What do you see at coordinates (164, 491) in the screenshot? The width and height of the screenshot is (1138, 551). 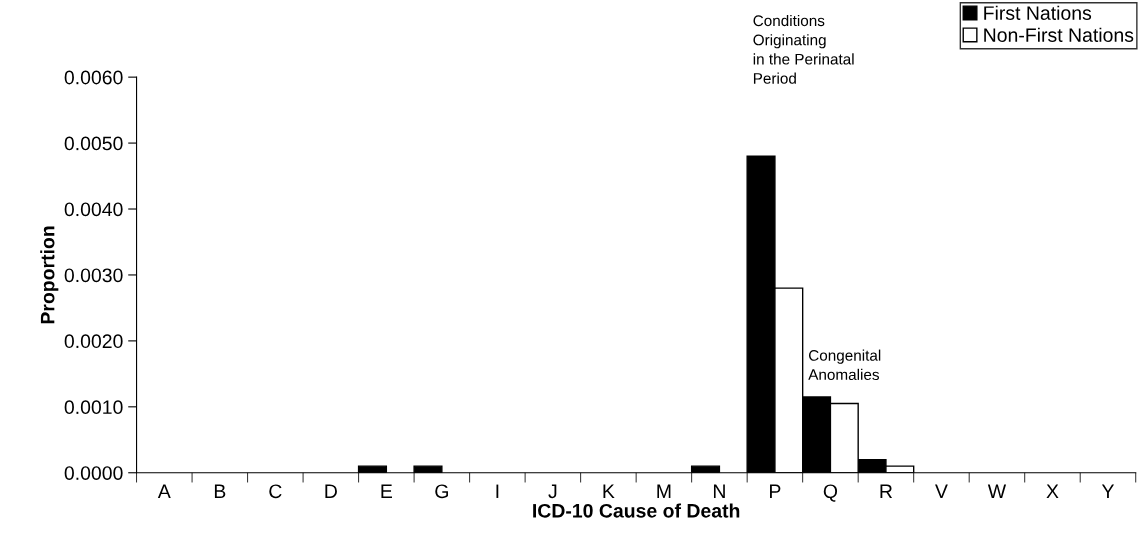 I see `x-tick-label: A` at bounding box center [164, 491].